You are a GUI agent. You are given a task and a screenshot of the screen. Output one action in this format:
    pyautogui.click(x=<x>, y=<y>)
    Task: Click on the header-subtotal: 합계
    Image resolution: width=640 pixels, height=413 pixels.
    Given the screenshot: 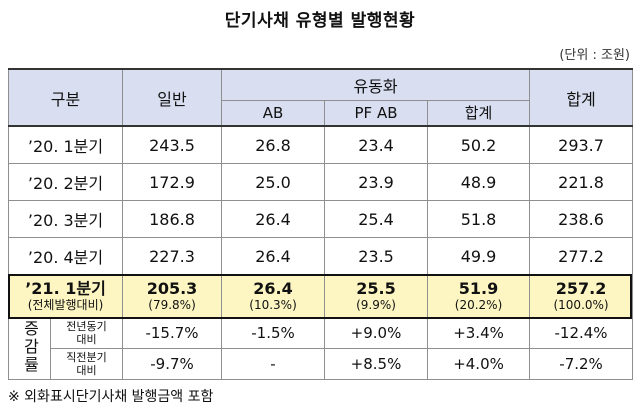 What is the action you would take?
    pyautogui.click(x=479, y=113)
    